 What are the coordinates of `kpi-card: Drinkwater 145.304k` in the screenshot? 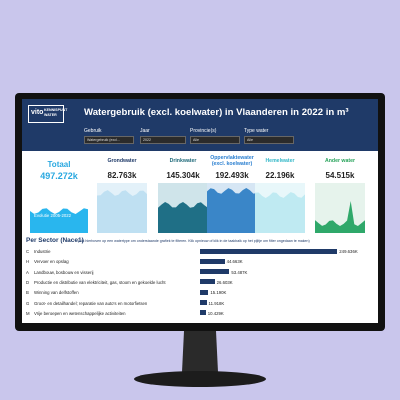 It's located at (183, 194).